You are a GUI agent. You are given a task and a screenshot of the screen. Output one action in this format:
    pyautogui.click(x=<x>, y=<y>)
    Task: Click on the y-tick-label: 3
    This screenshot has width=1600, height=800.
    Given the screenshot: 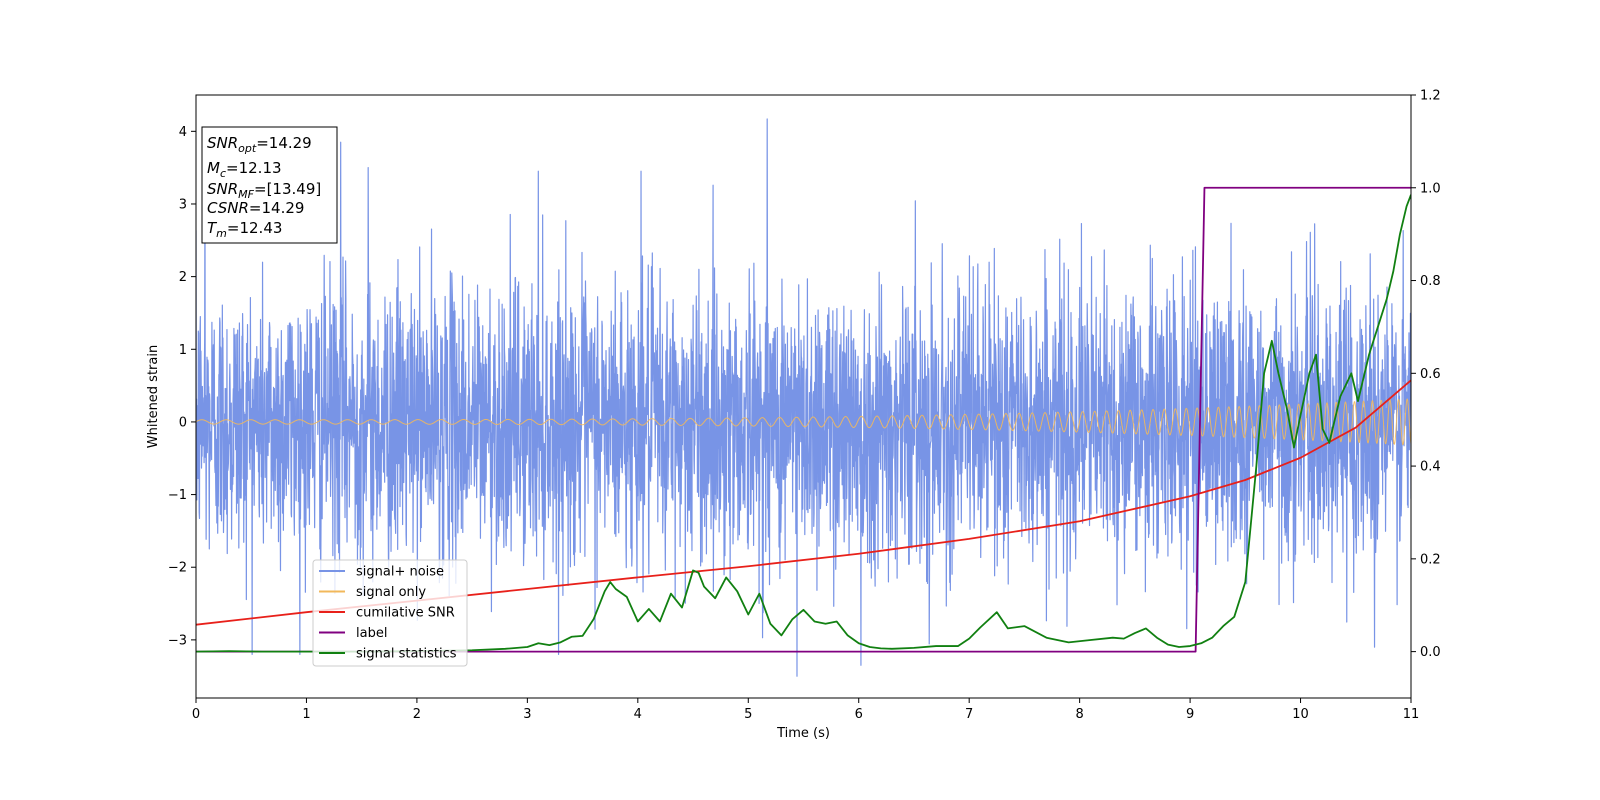 What is the action you would take?
    pyautogui.click(x=183, y=204)
    